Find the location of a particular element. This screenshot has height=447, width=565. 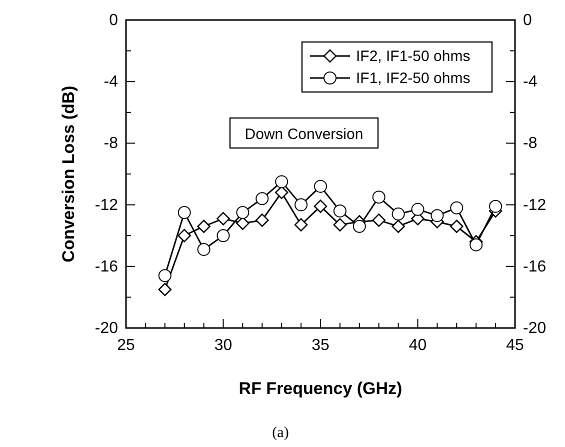

annotation: Down Conversion is located at coordinates (304, 134).